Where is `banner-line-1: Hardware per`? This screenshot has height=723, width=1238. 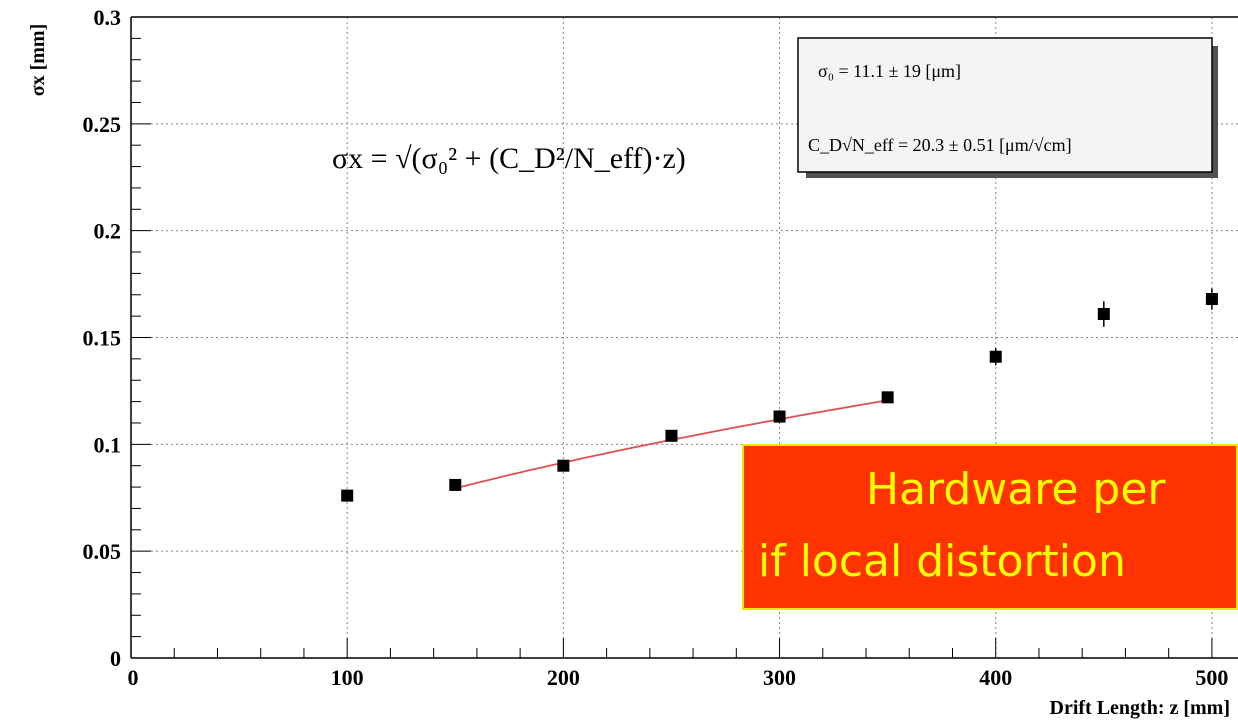
banner-line-1: Hardware per is located at coordinates (1016, 489).